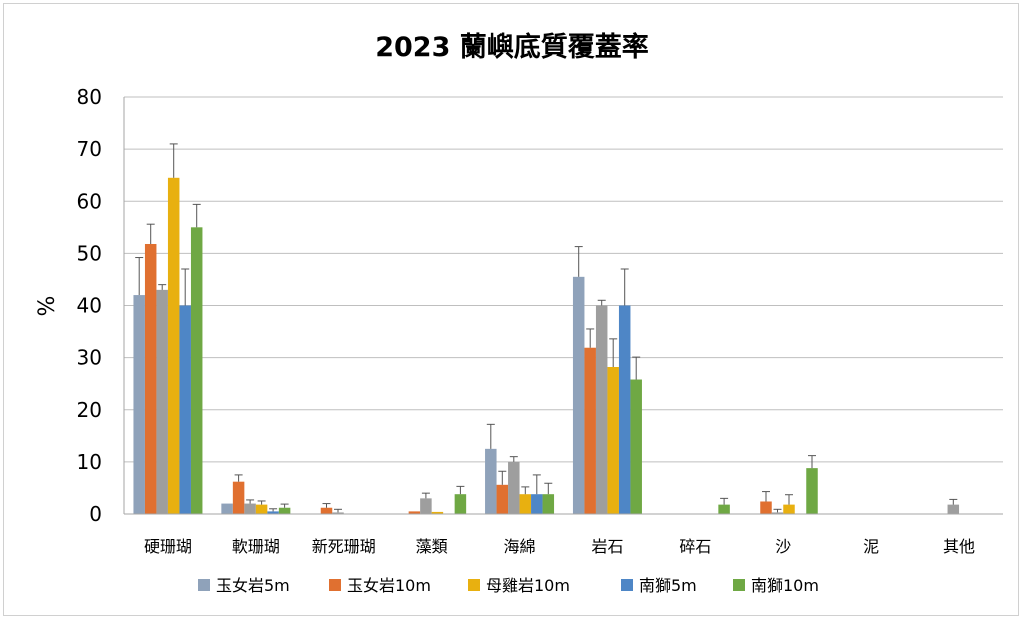 This screenshot has height=621, width=1024. What do you see at coordinates (389, 585) in the screenshot?
I see `legend-label: 玉女岩10m` at bounding box center [389, 585].